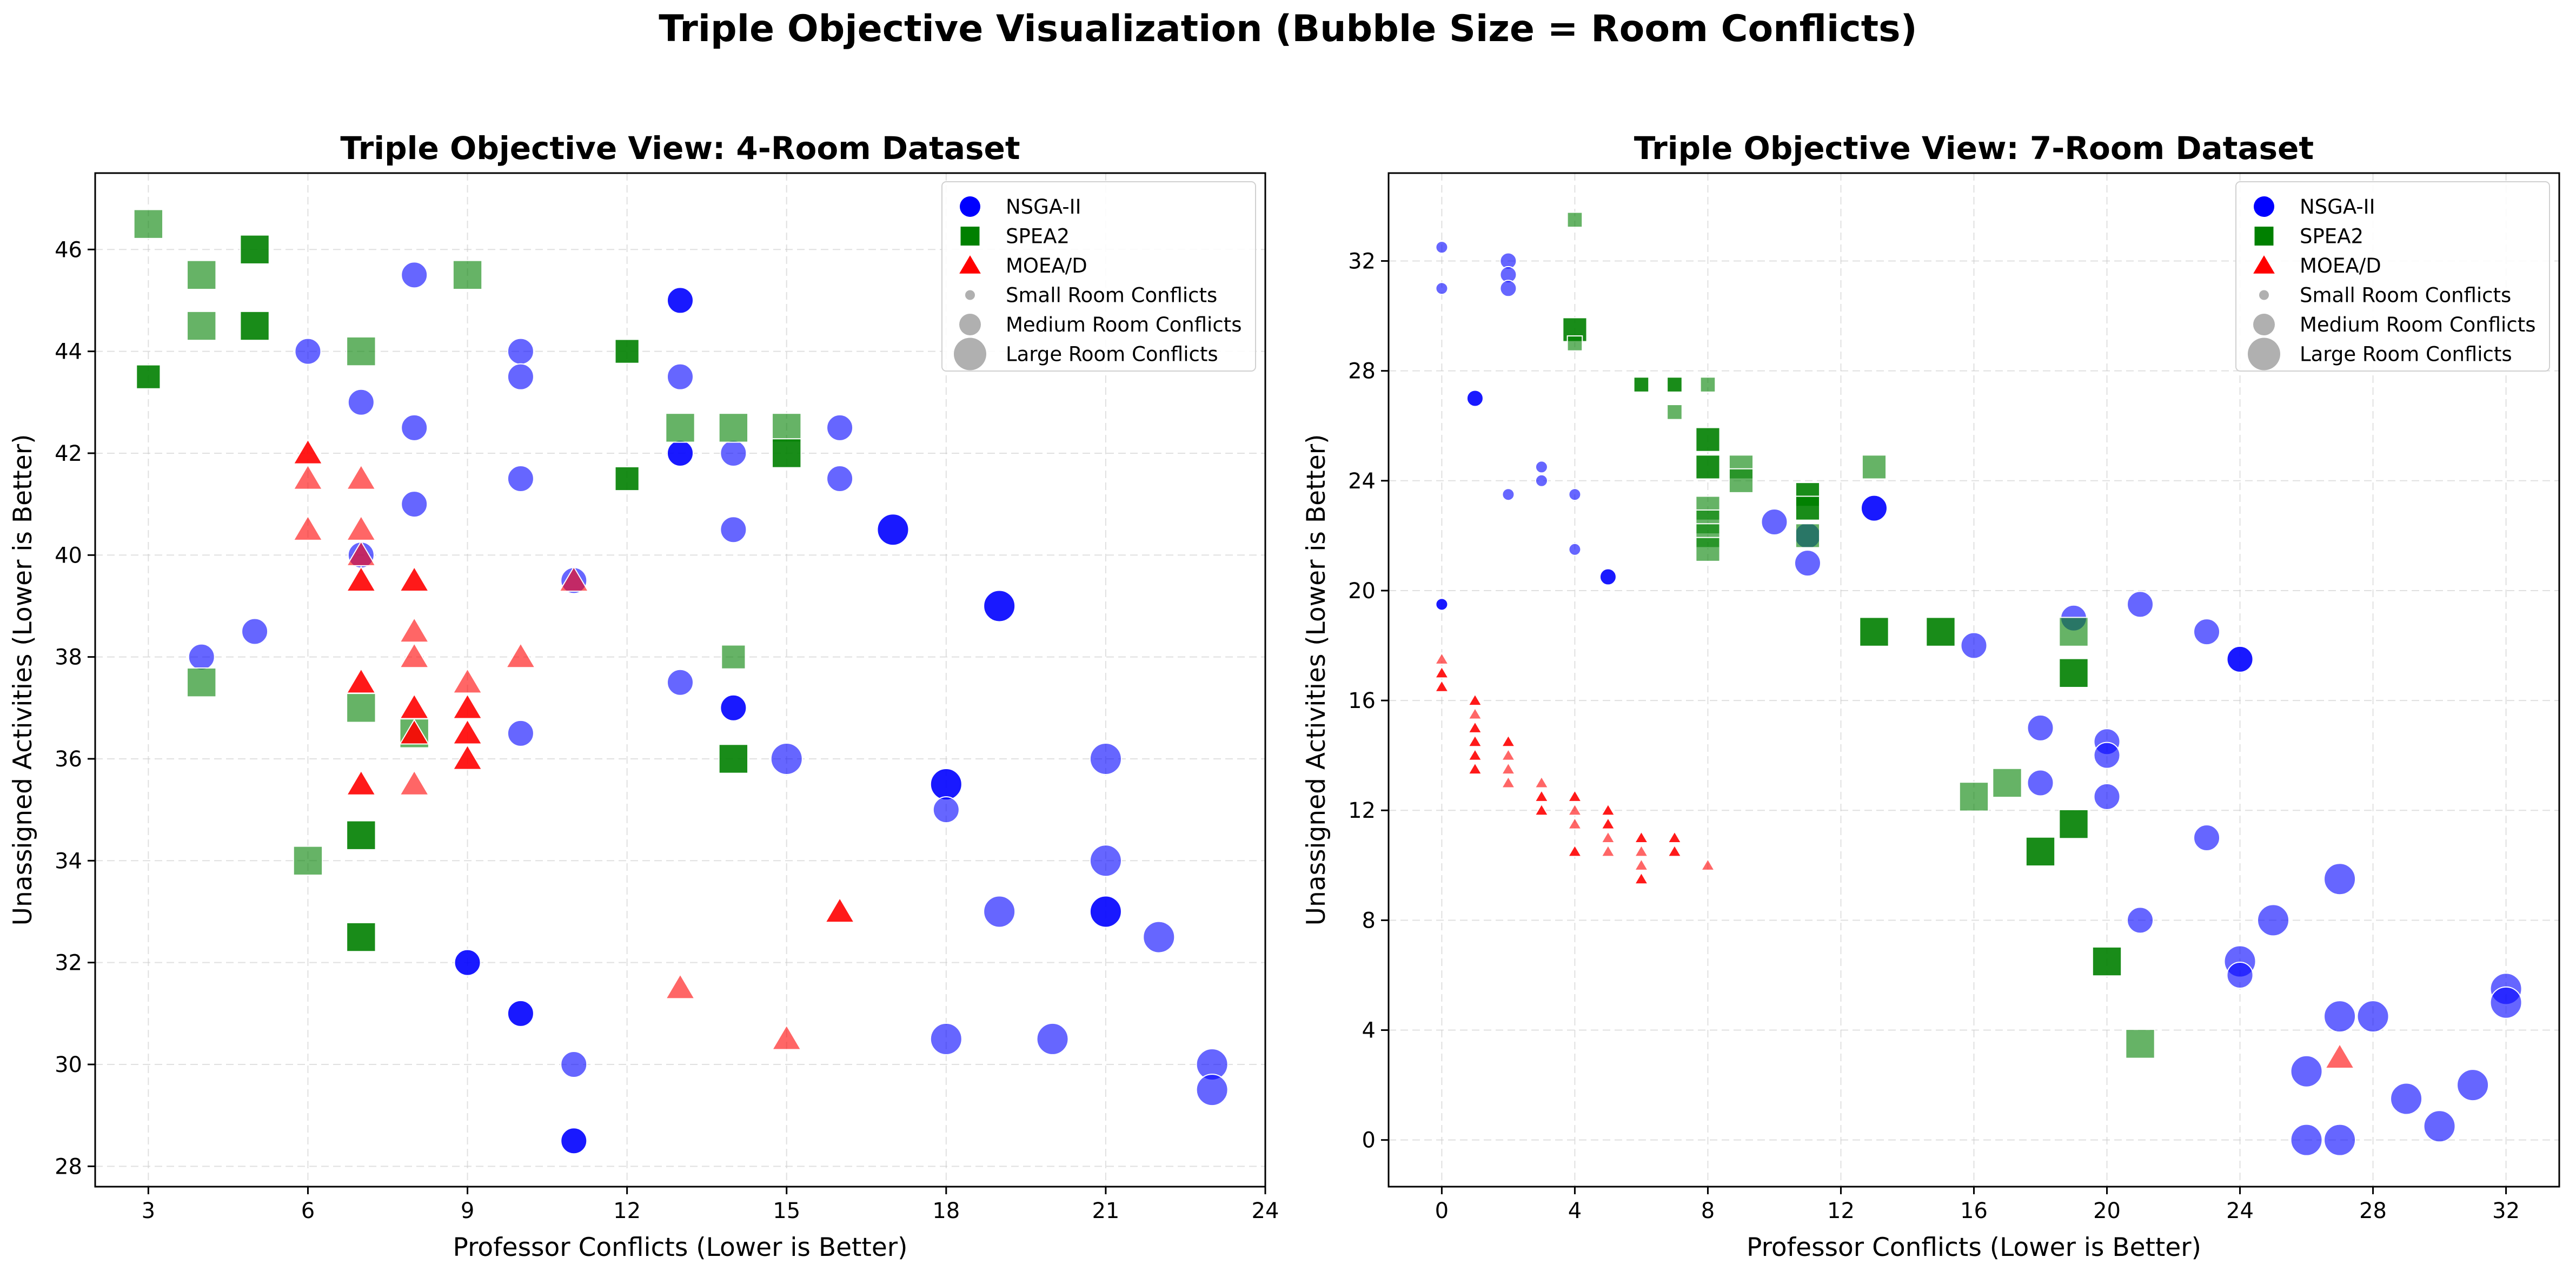 The height and width of the screenshot is (1277, 2576). Describe the element at coordinates (680, 148) in the screenshot. I see `chart-title: Triple Objective View: 4-Room Dataset` at that location.